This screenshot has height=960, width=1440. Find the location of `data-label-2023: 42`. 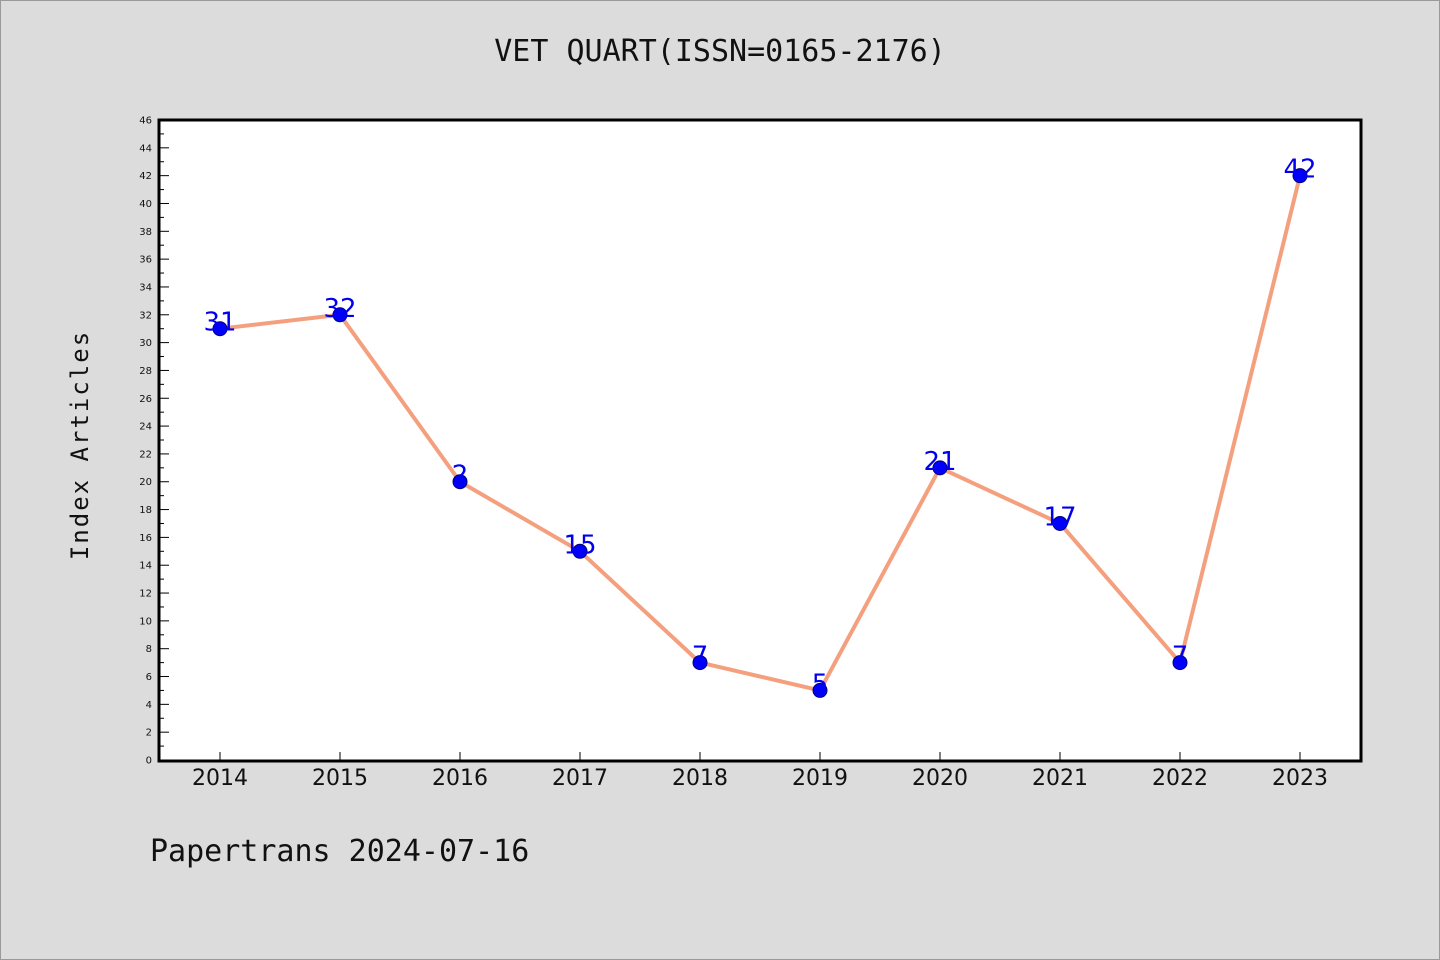

data-label-2023: 42 is located at coordinates (1299, 170).